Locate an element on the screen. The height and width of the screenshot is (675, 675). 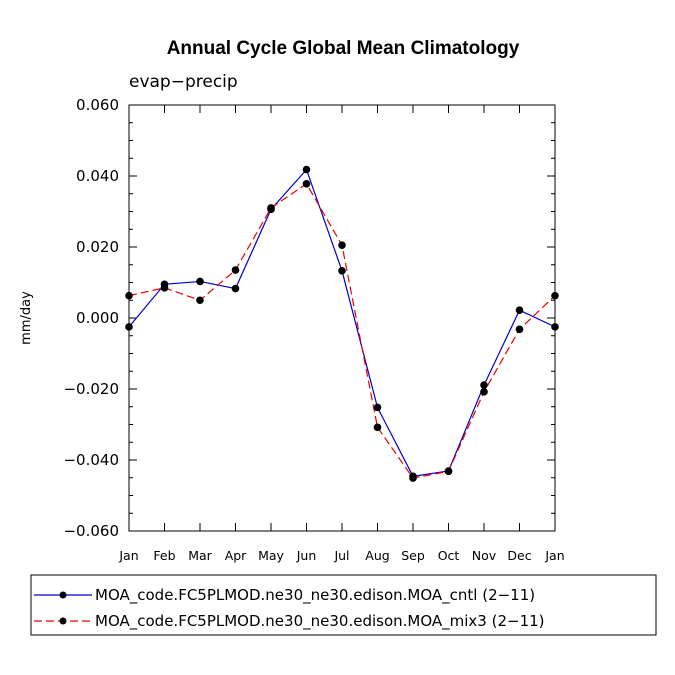
x-tick-label: Mar is located at coordinates (200, 555).